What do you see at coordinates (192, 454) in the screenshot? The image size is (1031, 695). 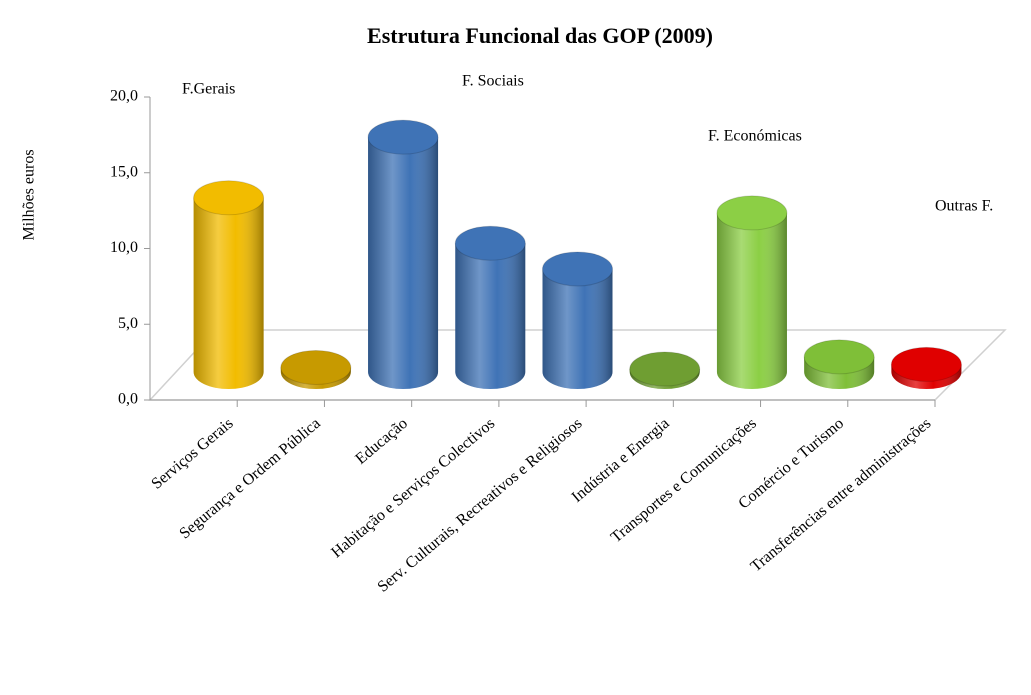 I see `x-tick-label: Serviços Gerais` at bounding box center [192, 454].